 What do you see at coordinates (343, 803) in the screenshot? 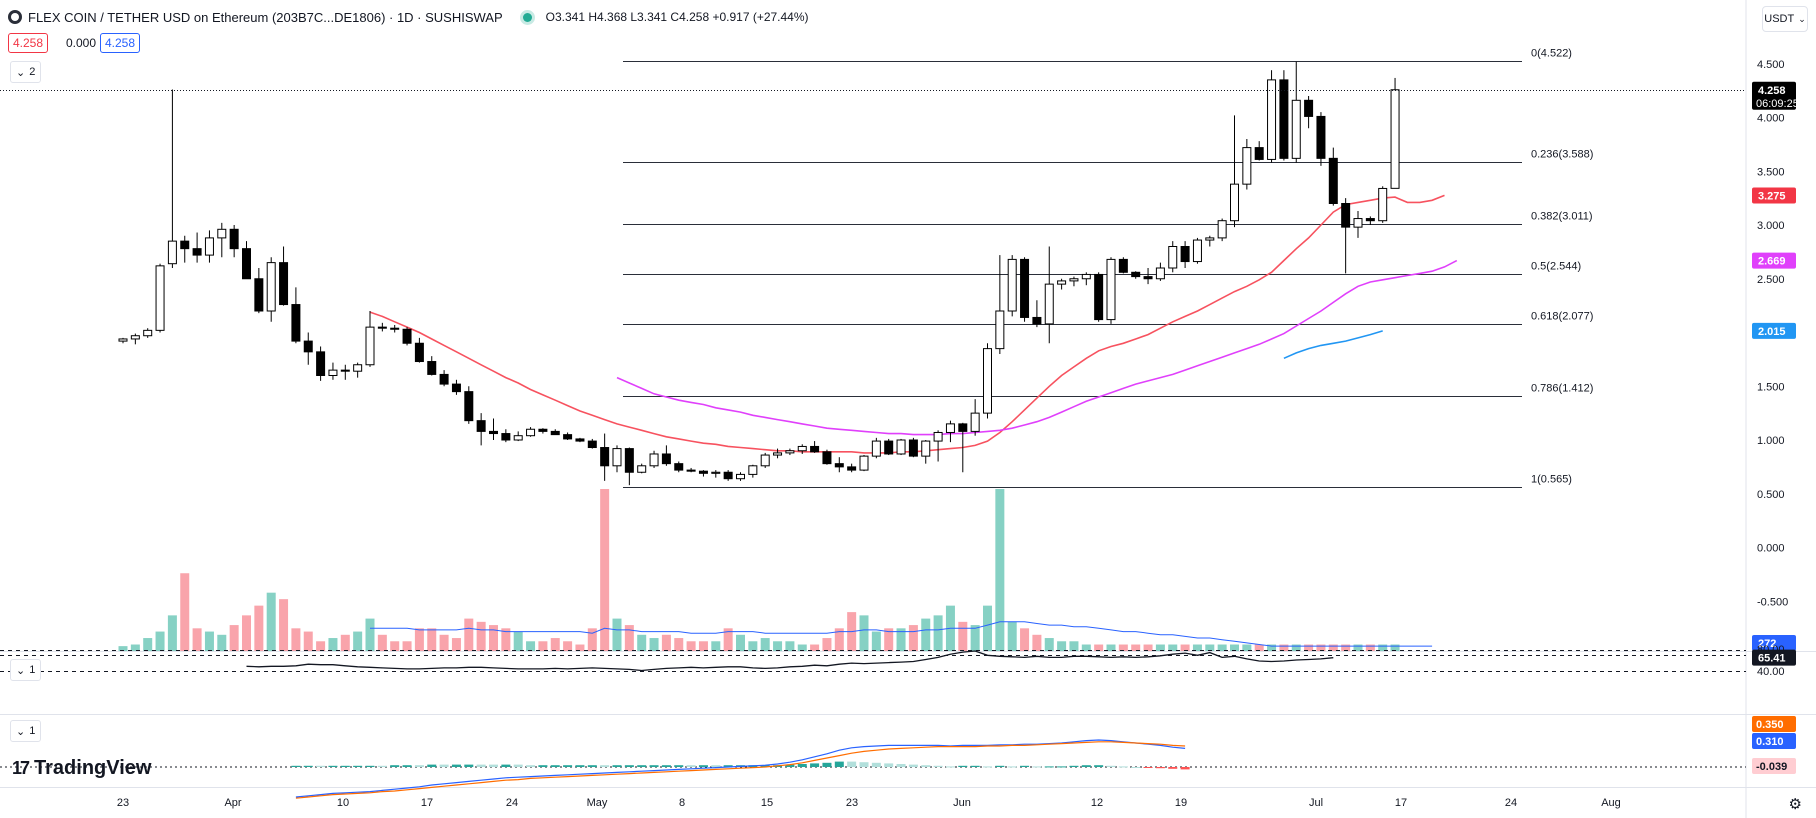
I see `time-tick-label: 10` at bounding box center [343, 803].